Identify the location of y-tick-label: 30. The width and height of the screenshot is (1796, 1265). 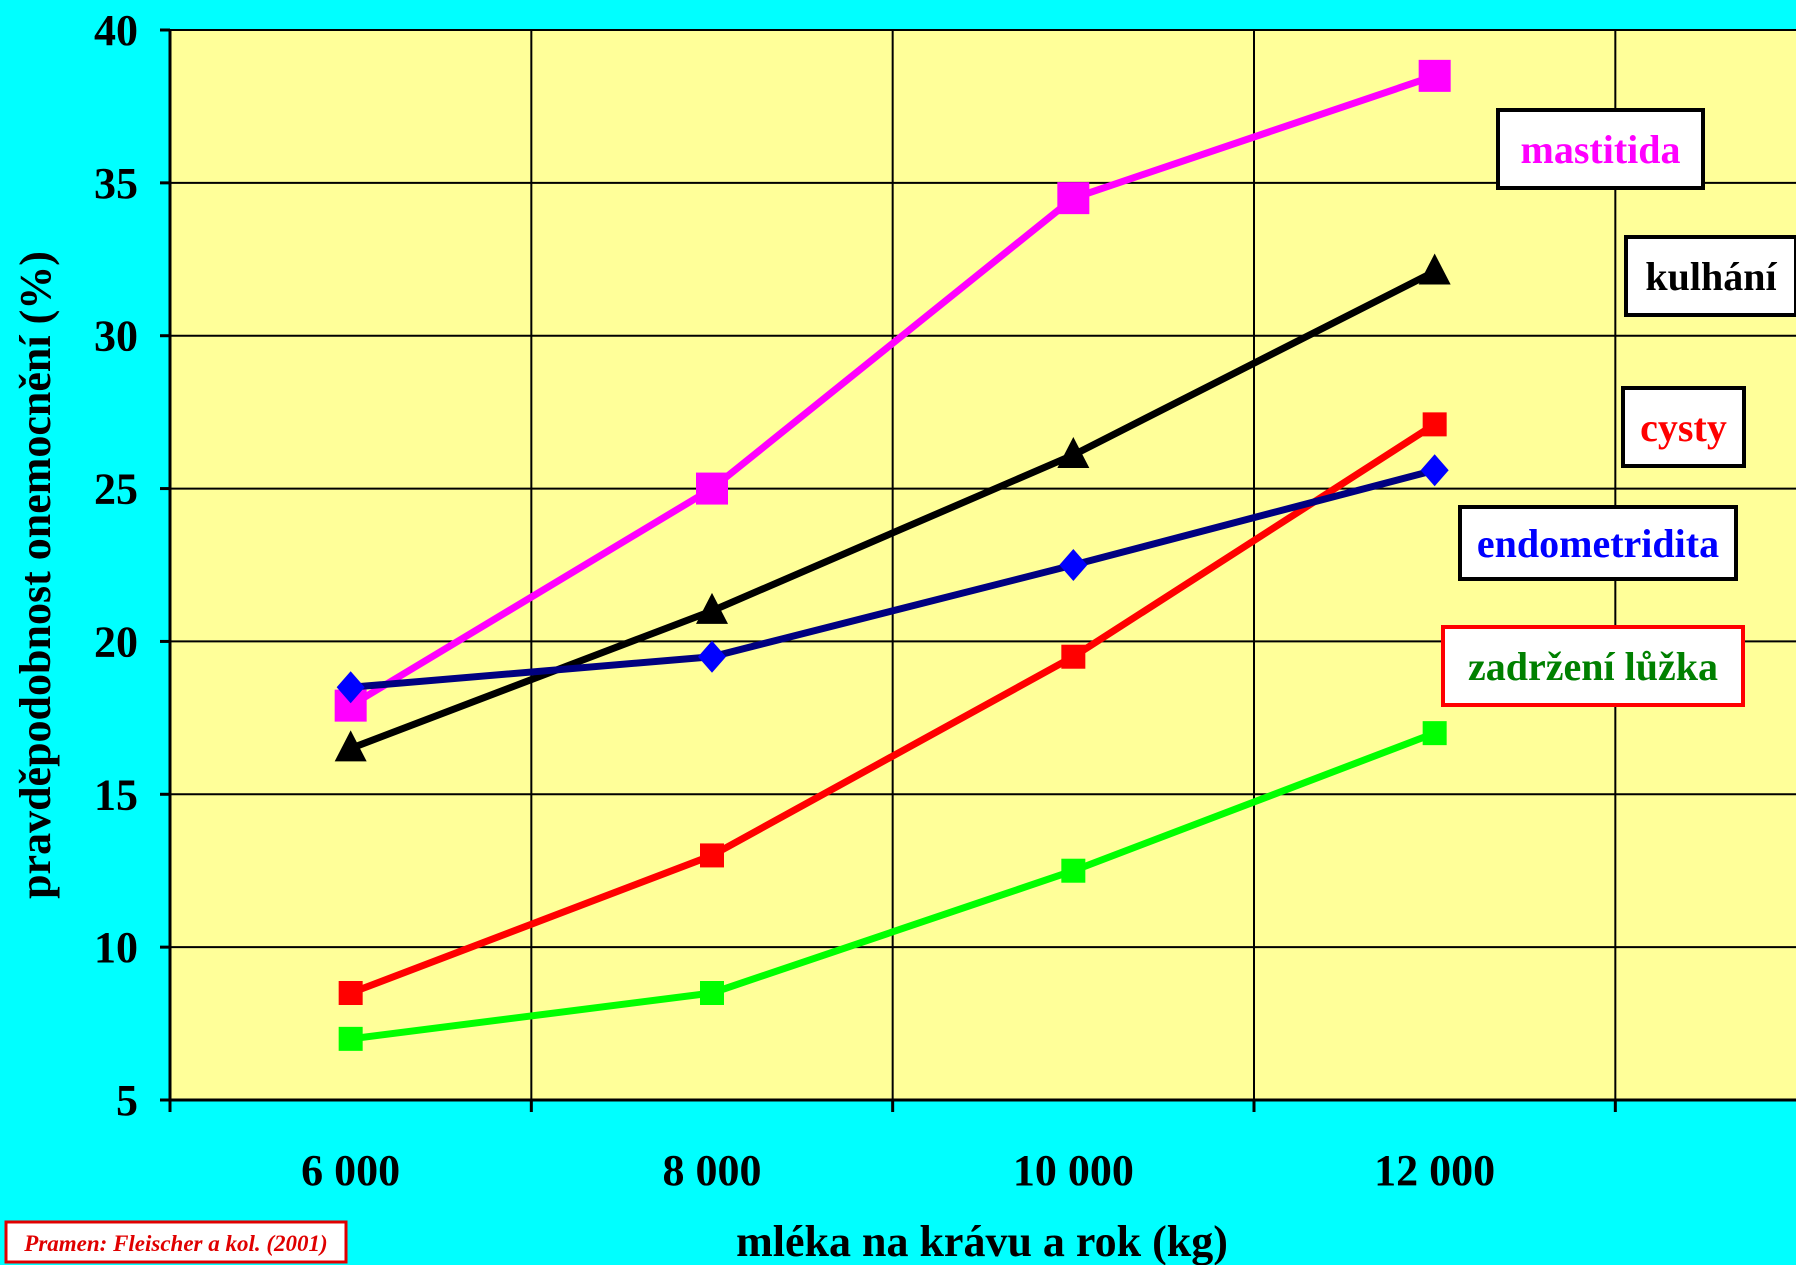
(116, 336).